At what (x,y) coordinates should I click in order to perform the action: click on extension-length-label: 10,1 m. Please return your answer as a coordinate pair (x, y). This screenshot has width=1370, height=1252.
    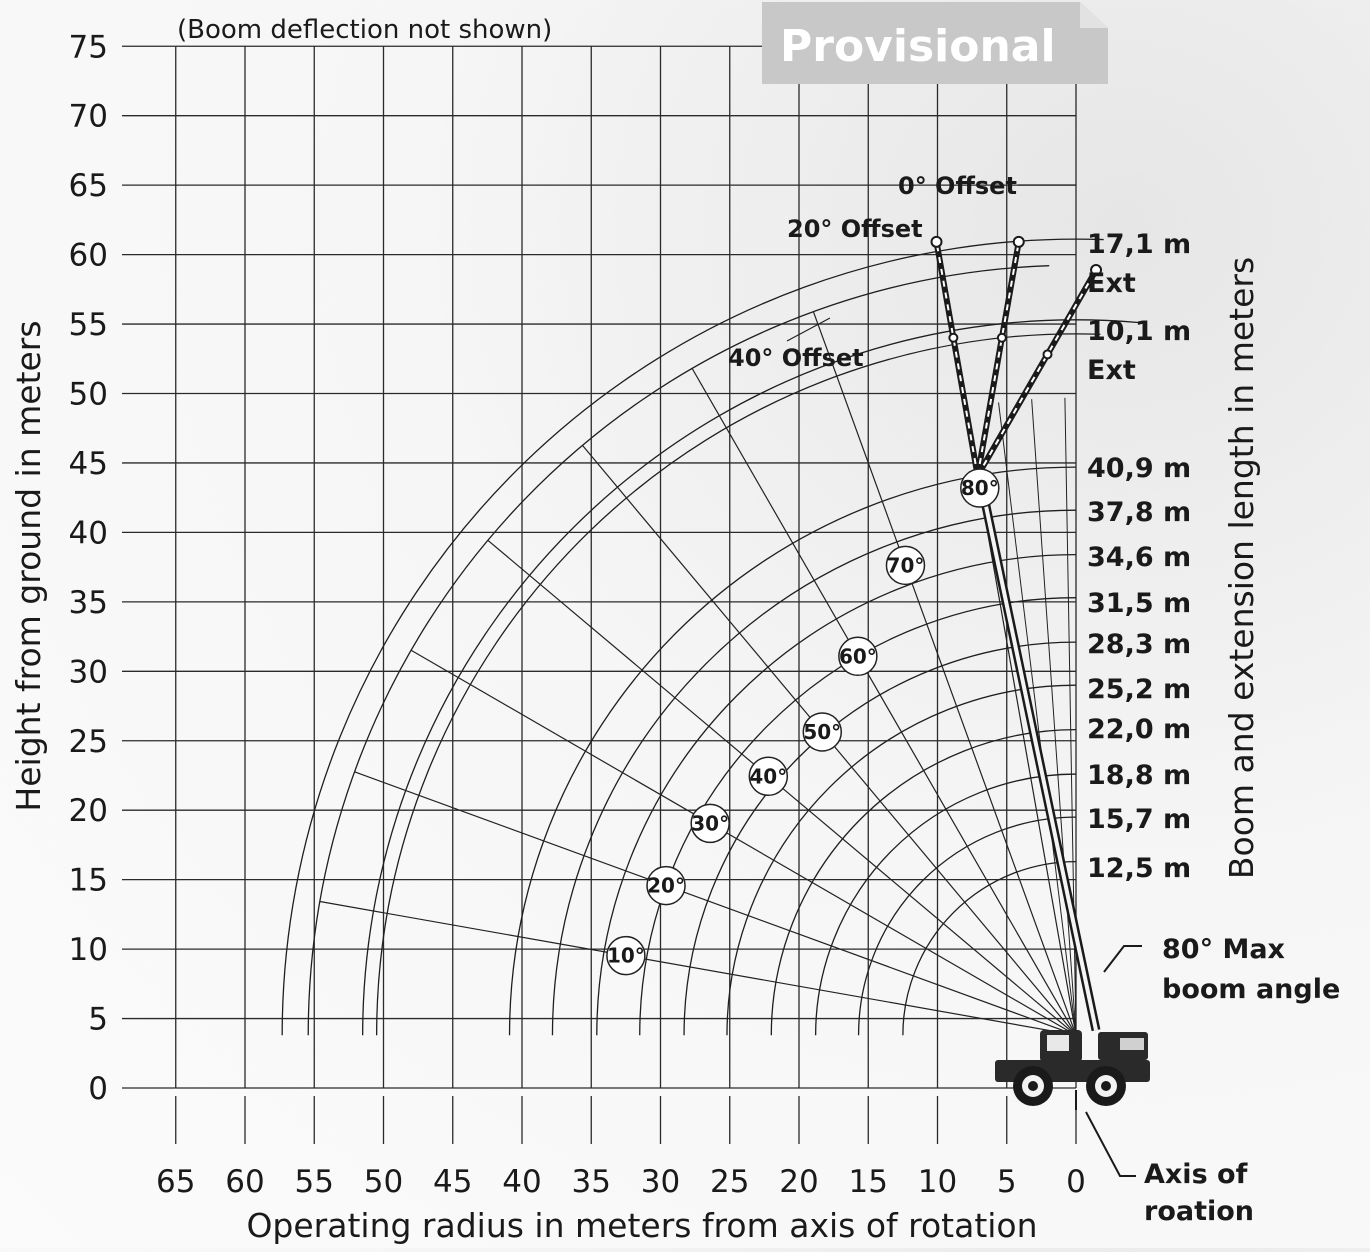
    Looking at the image, I should click on (1139, 331).